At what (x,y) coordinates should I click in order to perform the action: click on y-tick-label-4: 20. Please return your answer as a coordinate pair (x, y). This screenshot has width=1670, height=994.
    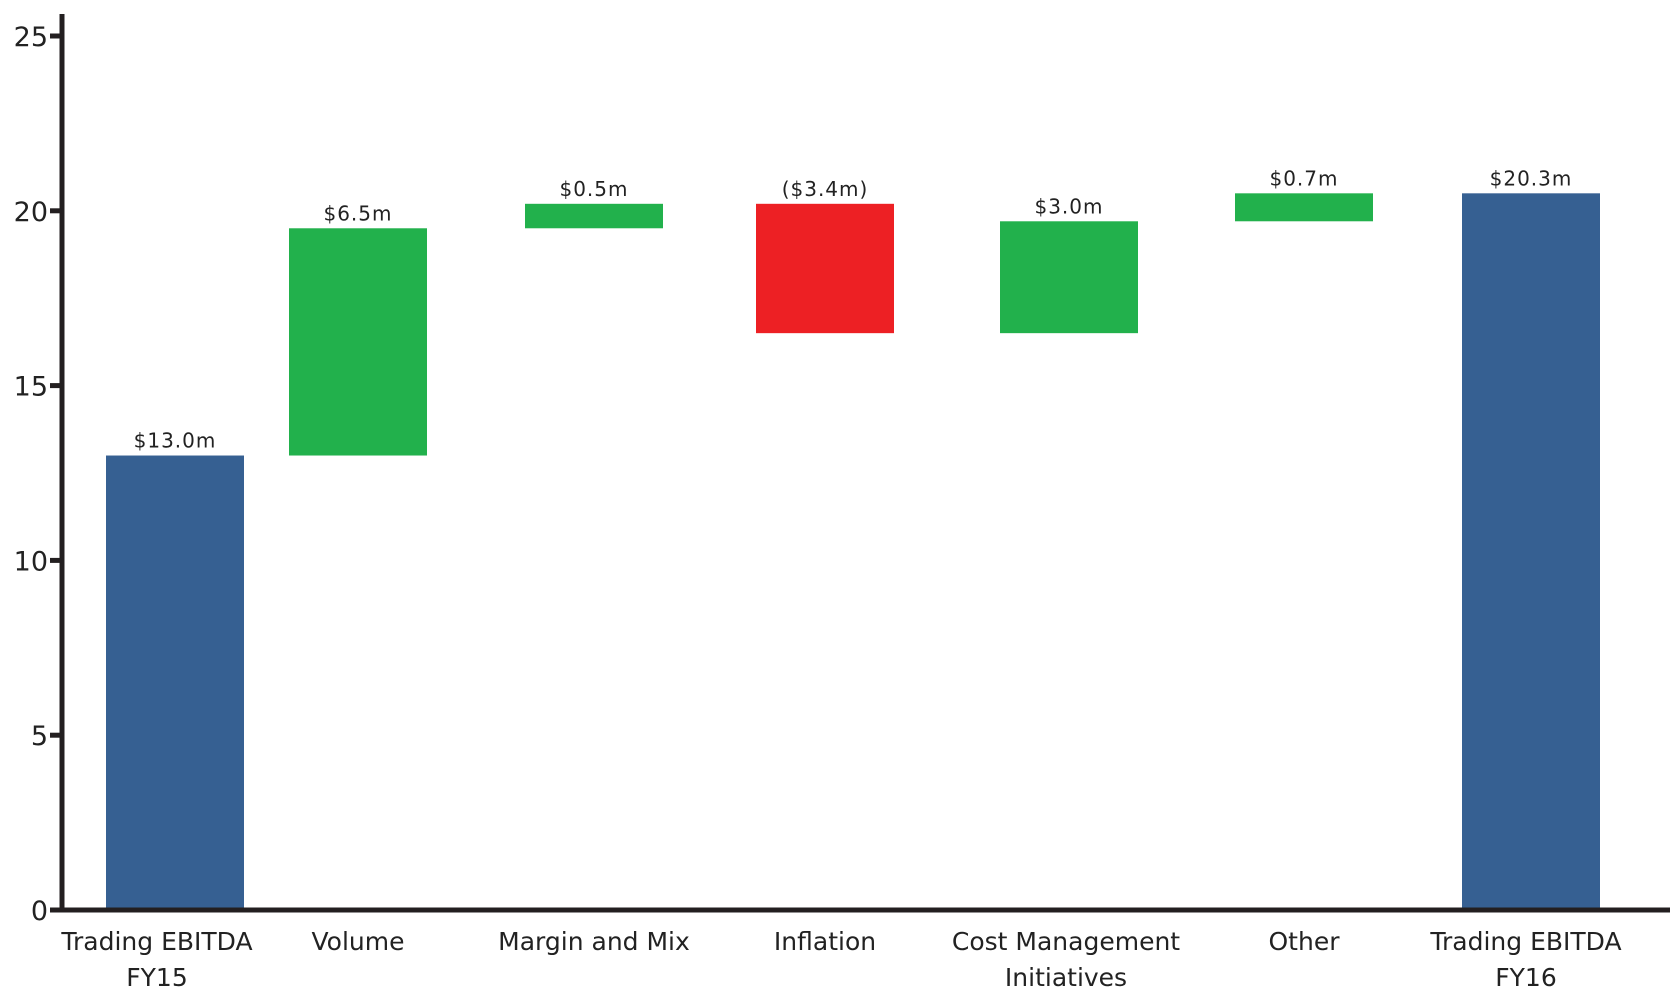
    Looking at the image, I should click on (31, 212).